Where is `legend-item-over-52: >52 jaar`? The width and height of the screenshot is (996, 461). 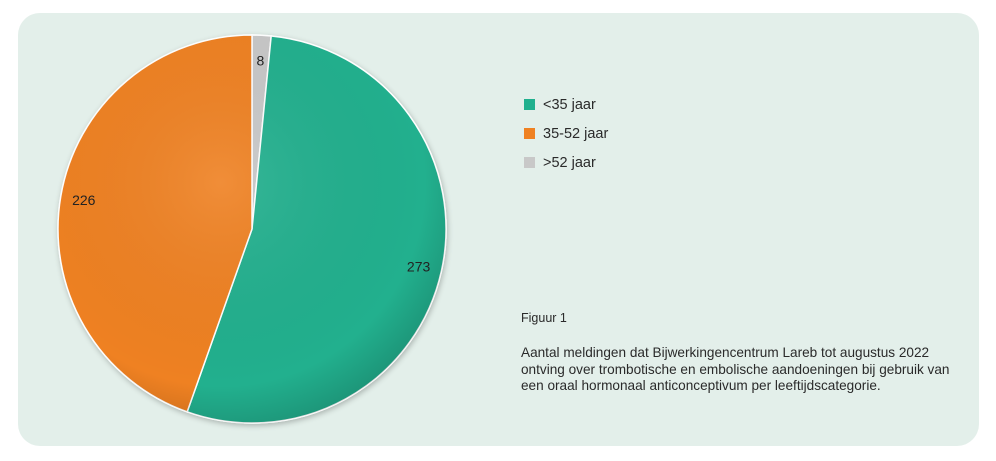 legend-item-over-52: >52 jaar is located at coordinates (566, 162).